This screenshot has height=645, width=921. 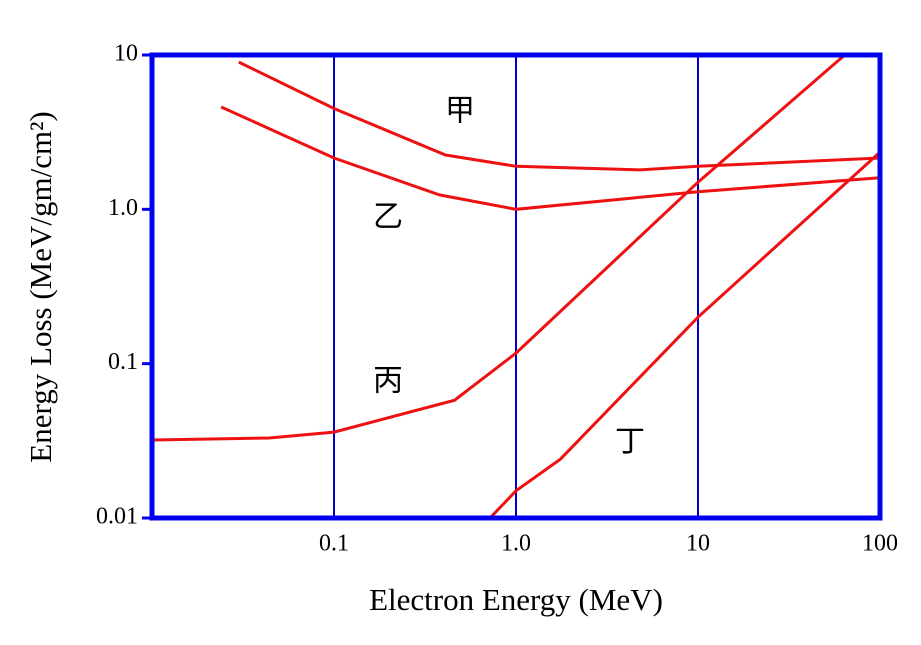 I want to click on series-label: 乙, so click(x=388, y=217).